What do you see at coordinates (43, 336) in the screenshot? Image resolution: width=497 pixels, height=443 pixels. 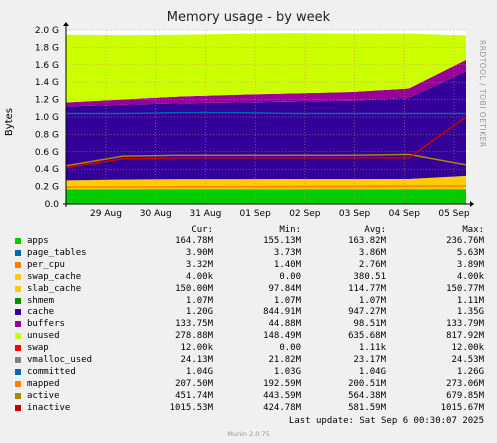 I see `legend-series-name: unused` at bounding box center [43, 336].